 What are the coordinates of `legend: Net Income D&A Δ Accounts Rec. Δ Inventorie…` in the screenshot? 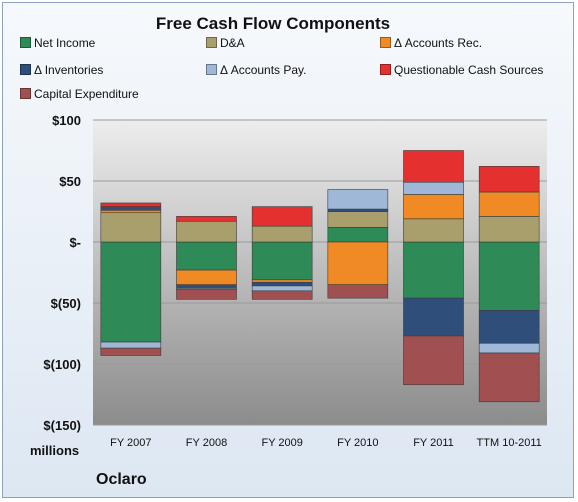 It's located at (289, 71).